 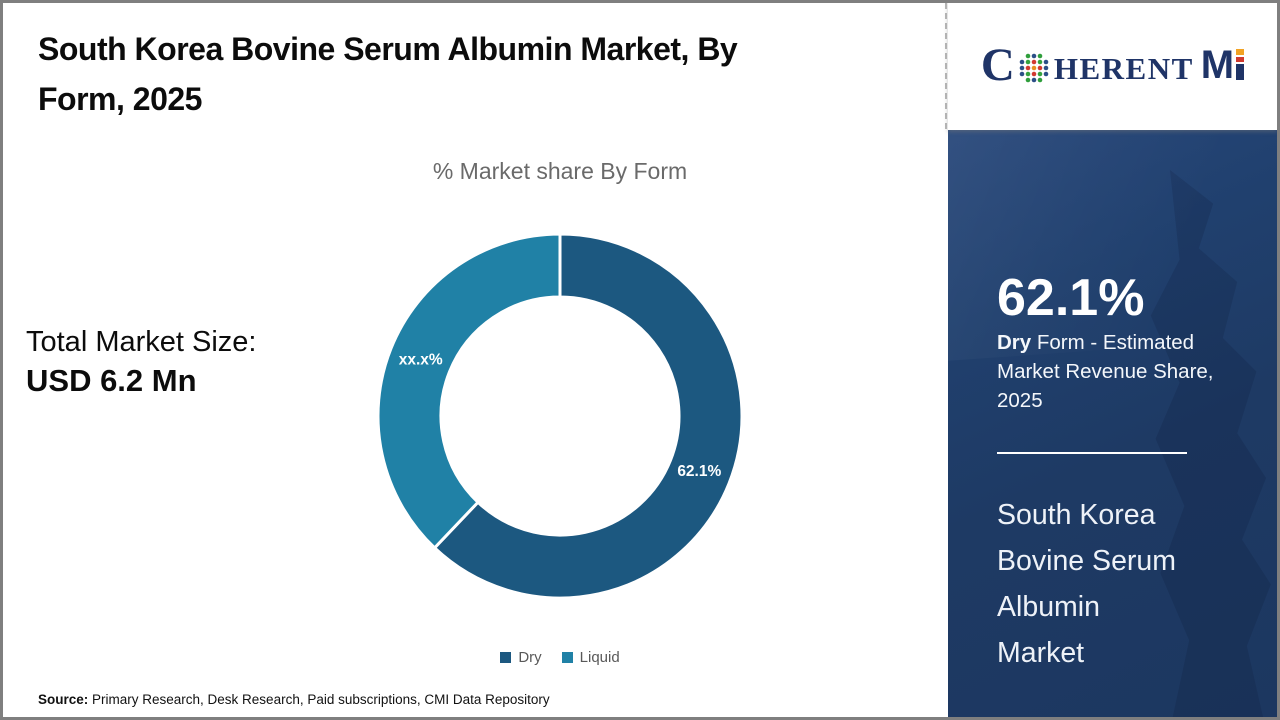 I want to click on sidebar-stat-desc-line1: Form - Estimated, so click(x=1113, y=342).